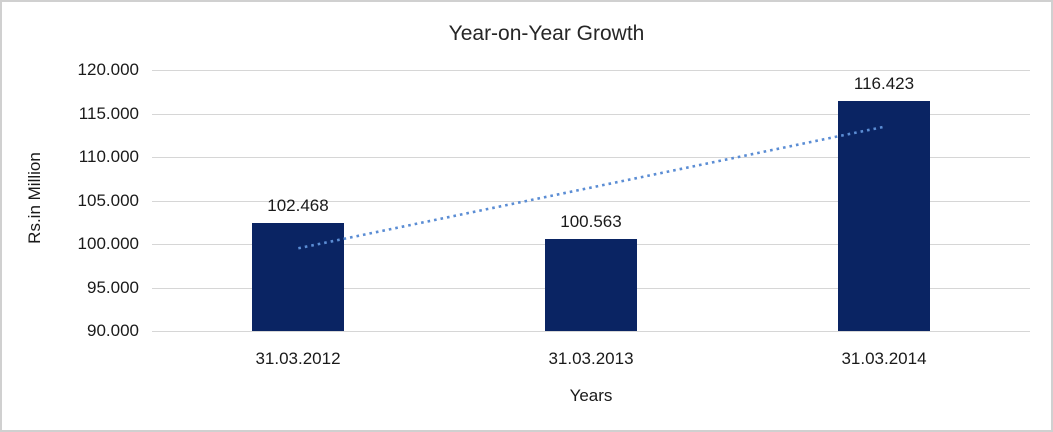 This screenshot has height=432, width=1053. What do you see at coordinates (108, 243) in the screenshot?
I see `y-tick-label: 100.000` at bounding box center [108, 243].